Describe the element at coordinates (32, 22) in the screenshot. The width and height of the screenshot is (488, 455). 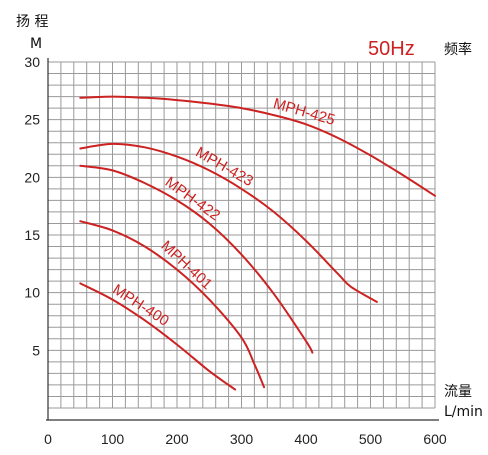
I see `y-axis-title: 扬 程` at that location.